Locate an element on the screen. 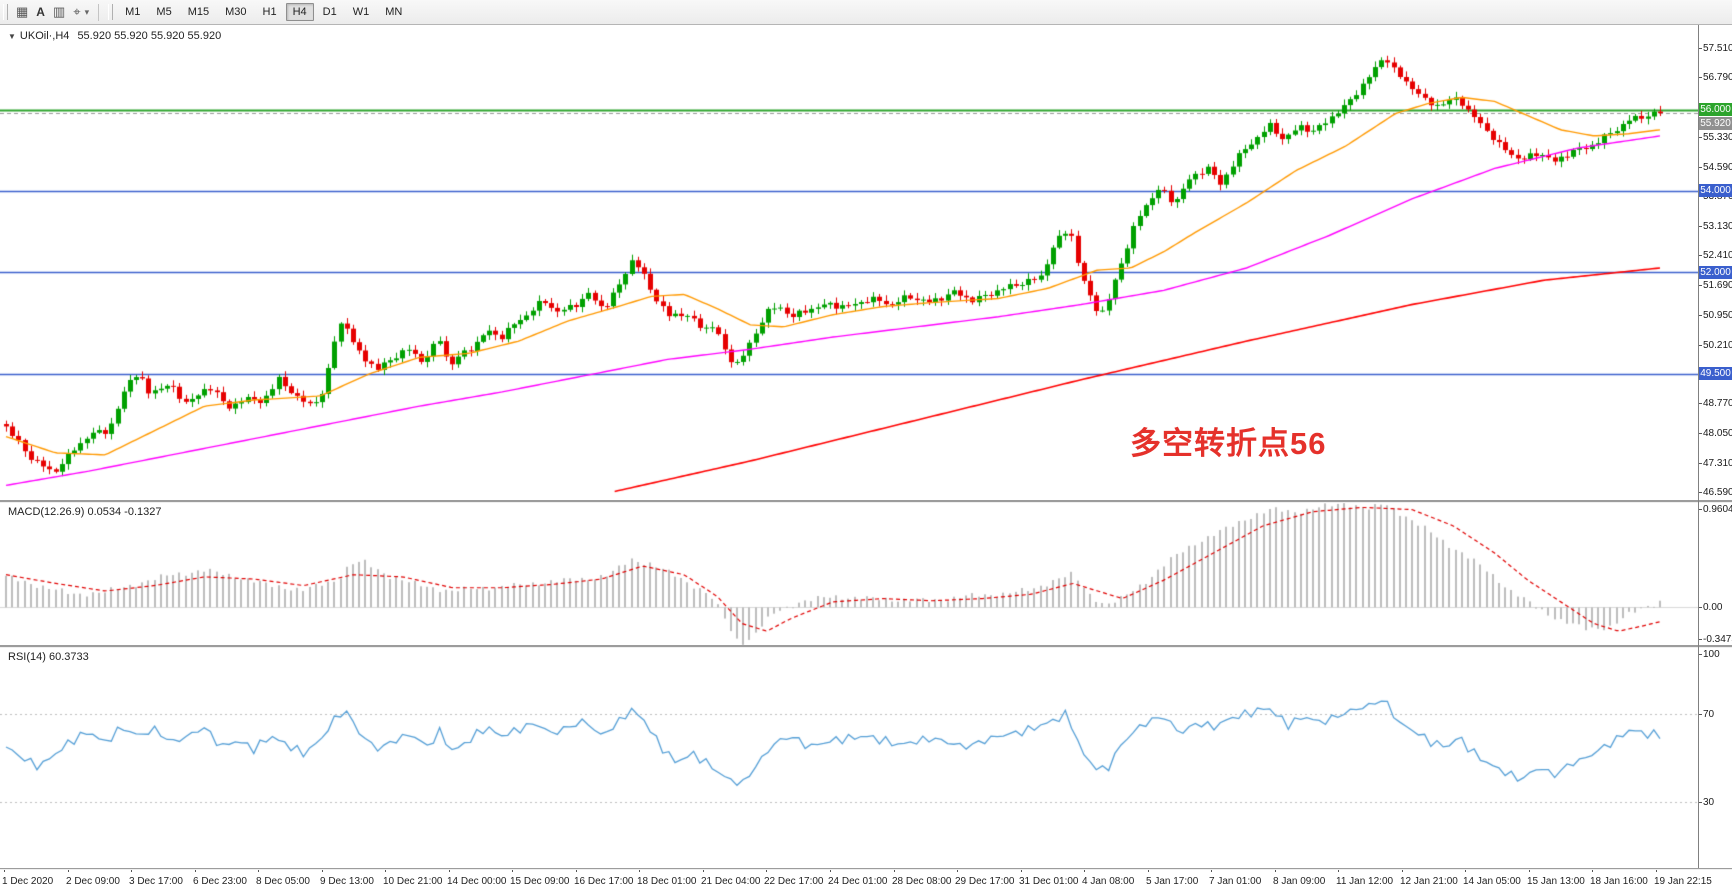  chinese-annotation: 多空转折点56 is located at coordinates (1228, 443).